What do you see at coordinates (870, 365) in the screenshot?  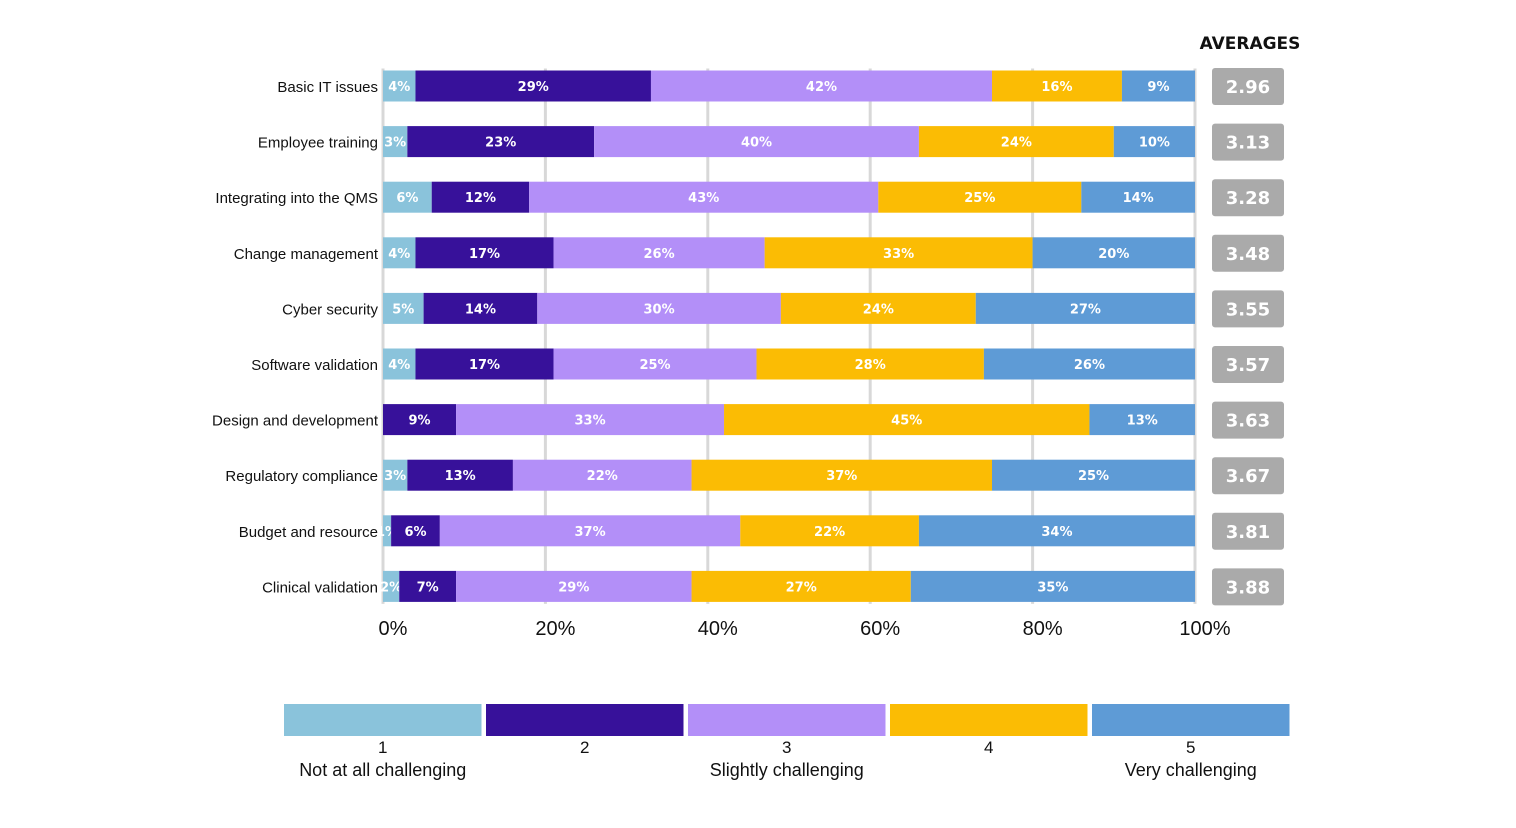 I see `data-label: 28%` at bounding box center [870, 365].